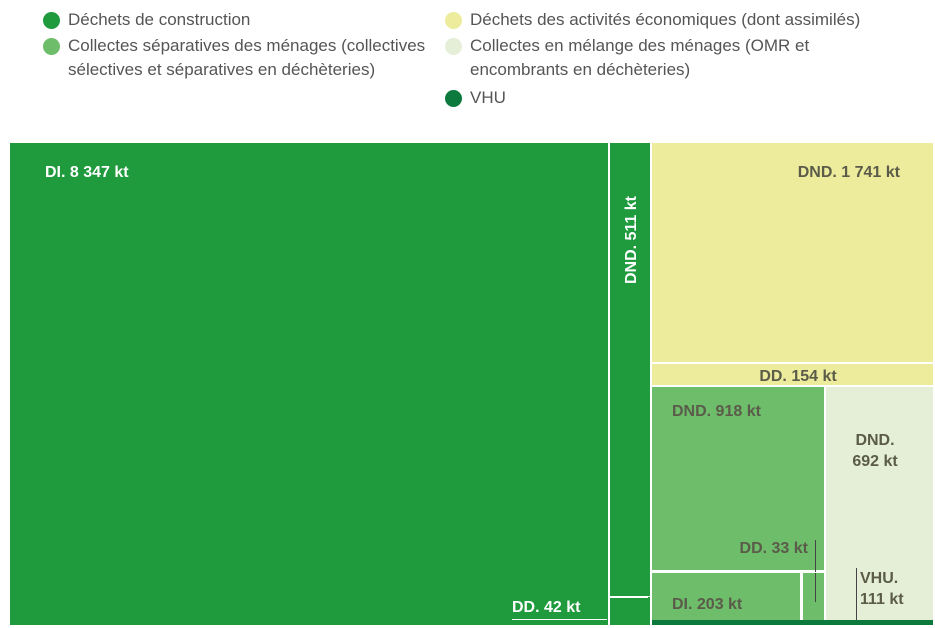 This screenshot has width=935, height=628. I want to click on data-label: DND. 1 741 kt, so click(848, 172).